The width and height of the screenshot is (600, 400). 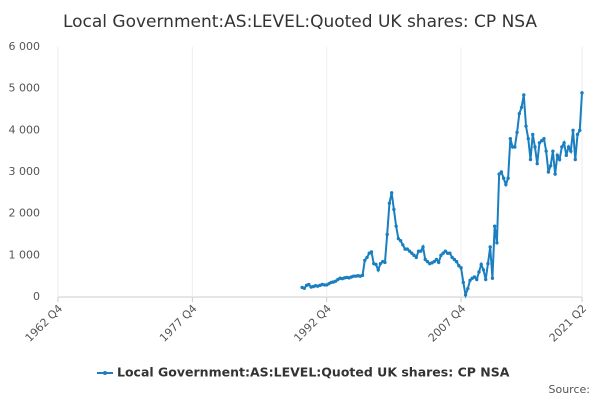 What do you see at coordinates (25, 88) in the screenshot?
I see `y-tick-label: 5 000` at bounding box center [25, 88].